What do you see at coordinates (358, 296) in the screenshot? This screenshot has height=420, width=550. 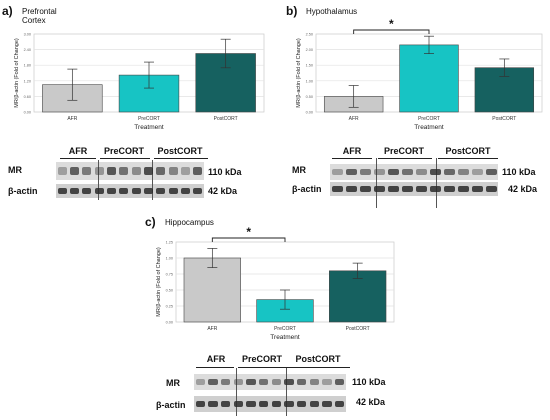 I see `bar-postcort` at bounding box center [358, 296].